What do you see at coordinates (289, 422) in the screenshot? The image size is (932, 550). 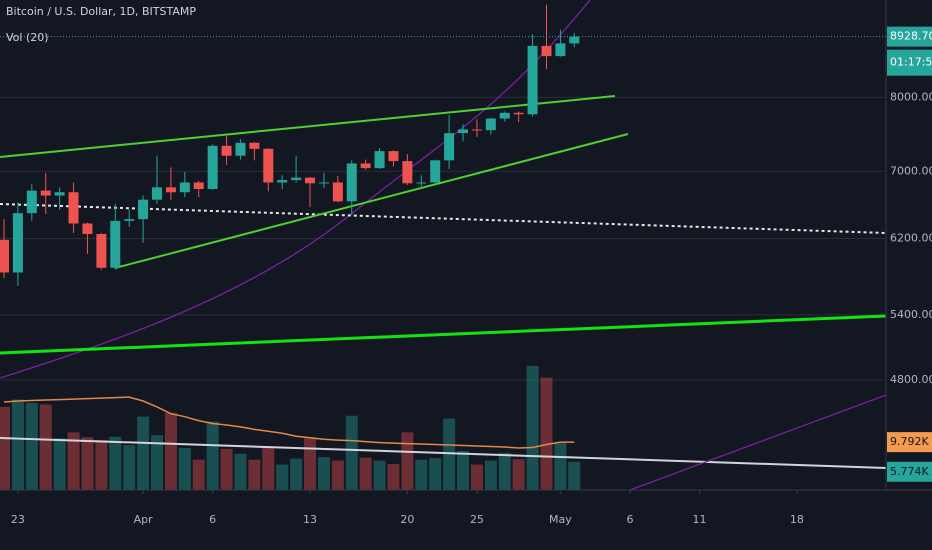 I see `volume-ma-line` at bounding box center [289, 422].